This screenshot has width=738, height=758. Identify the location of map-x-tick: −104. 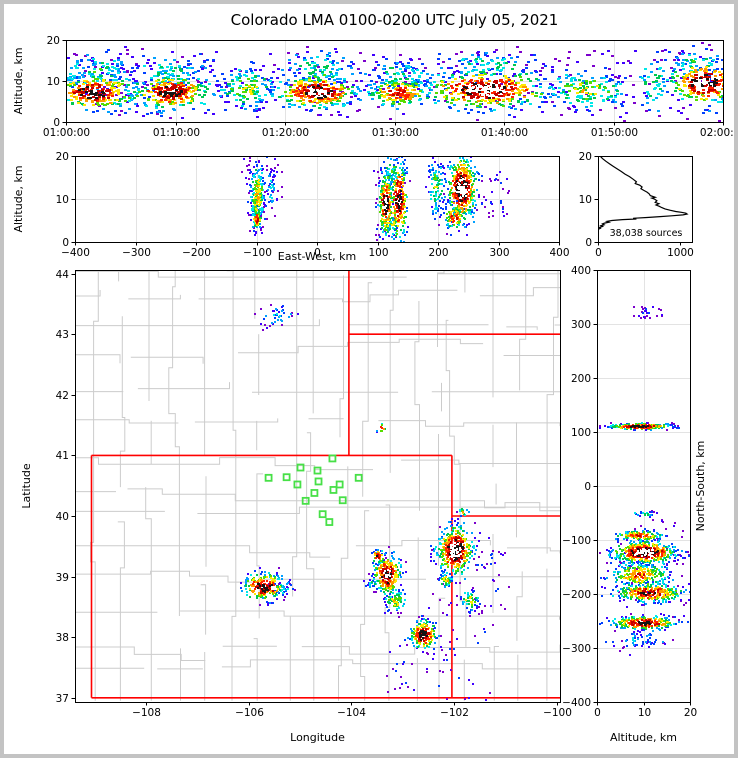
(351, 713).